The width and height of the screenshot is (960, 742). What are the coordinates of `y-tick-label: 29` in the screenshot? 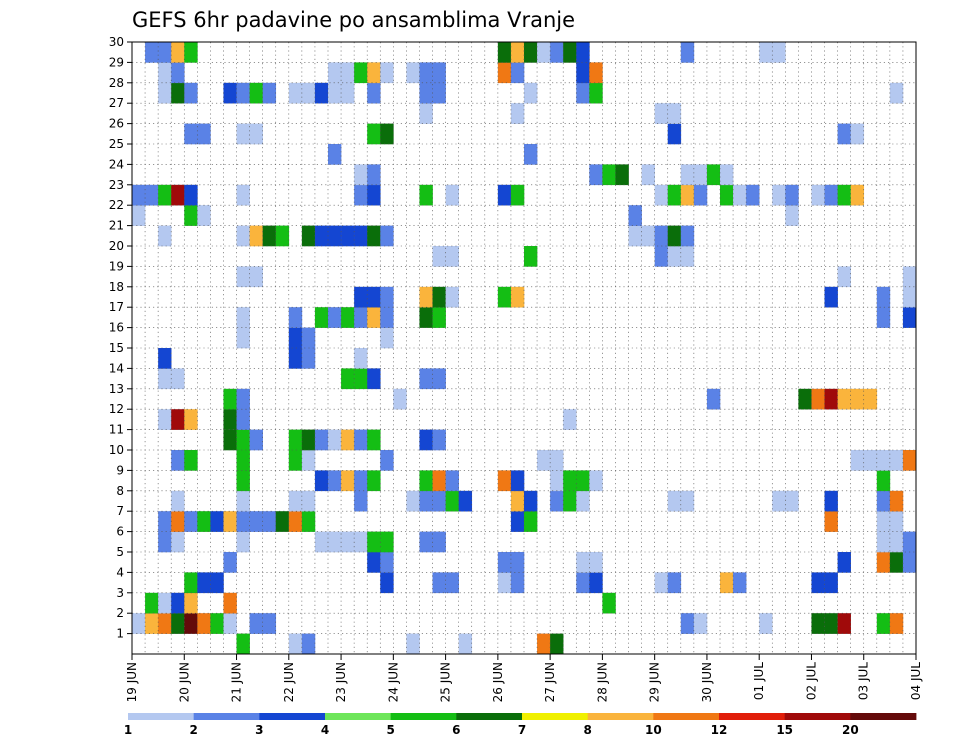 It's located at (116, 62).